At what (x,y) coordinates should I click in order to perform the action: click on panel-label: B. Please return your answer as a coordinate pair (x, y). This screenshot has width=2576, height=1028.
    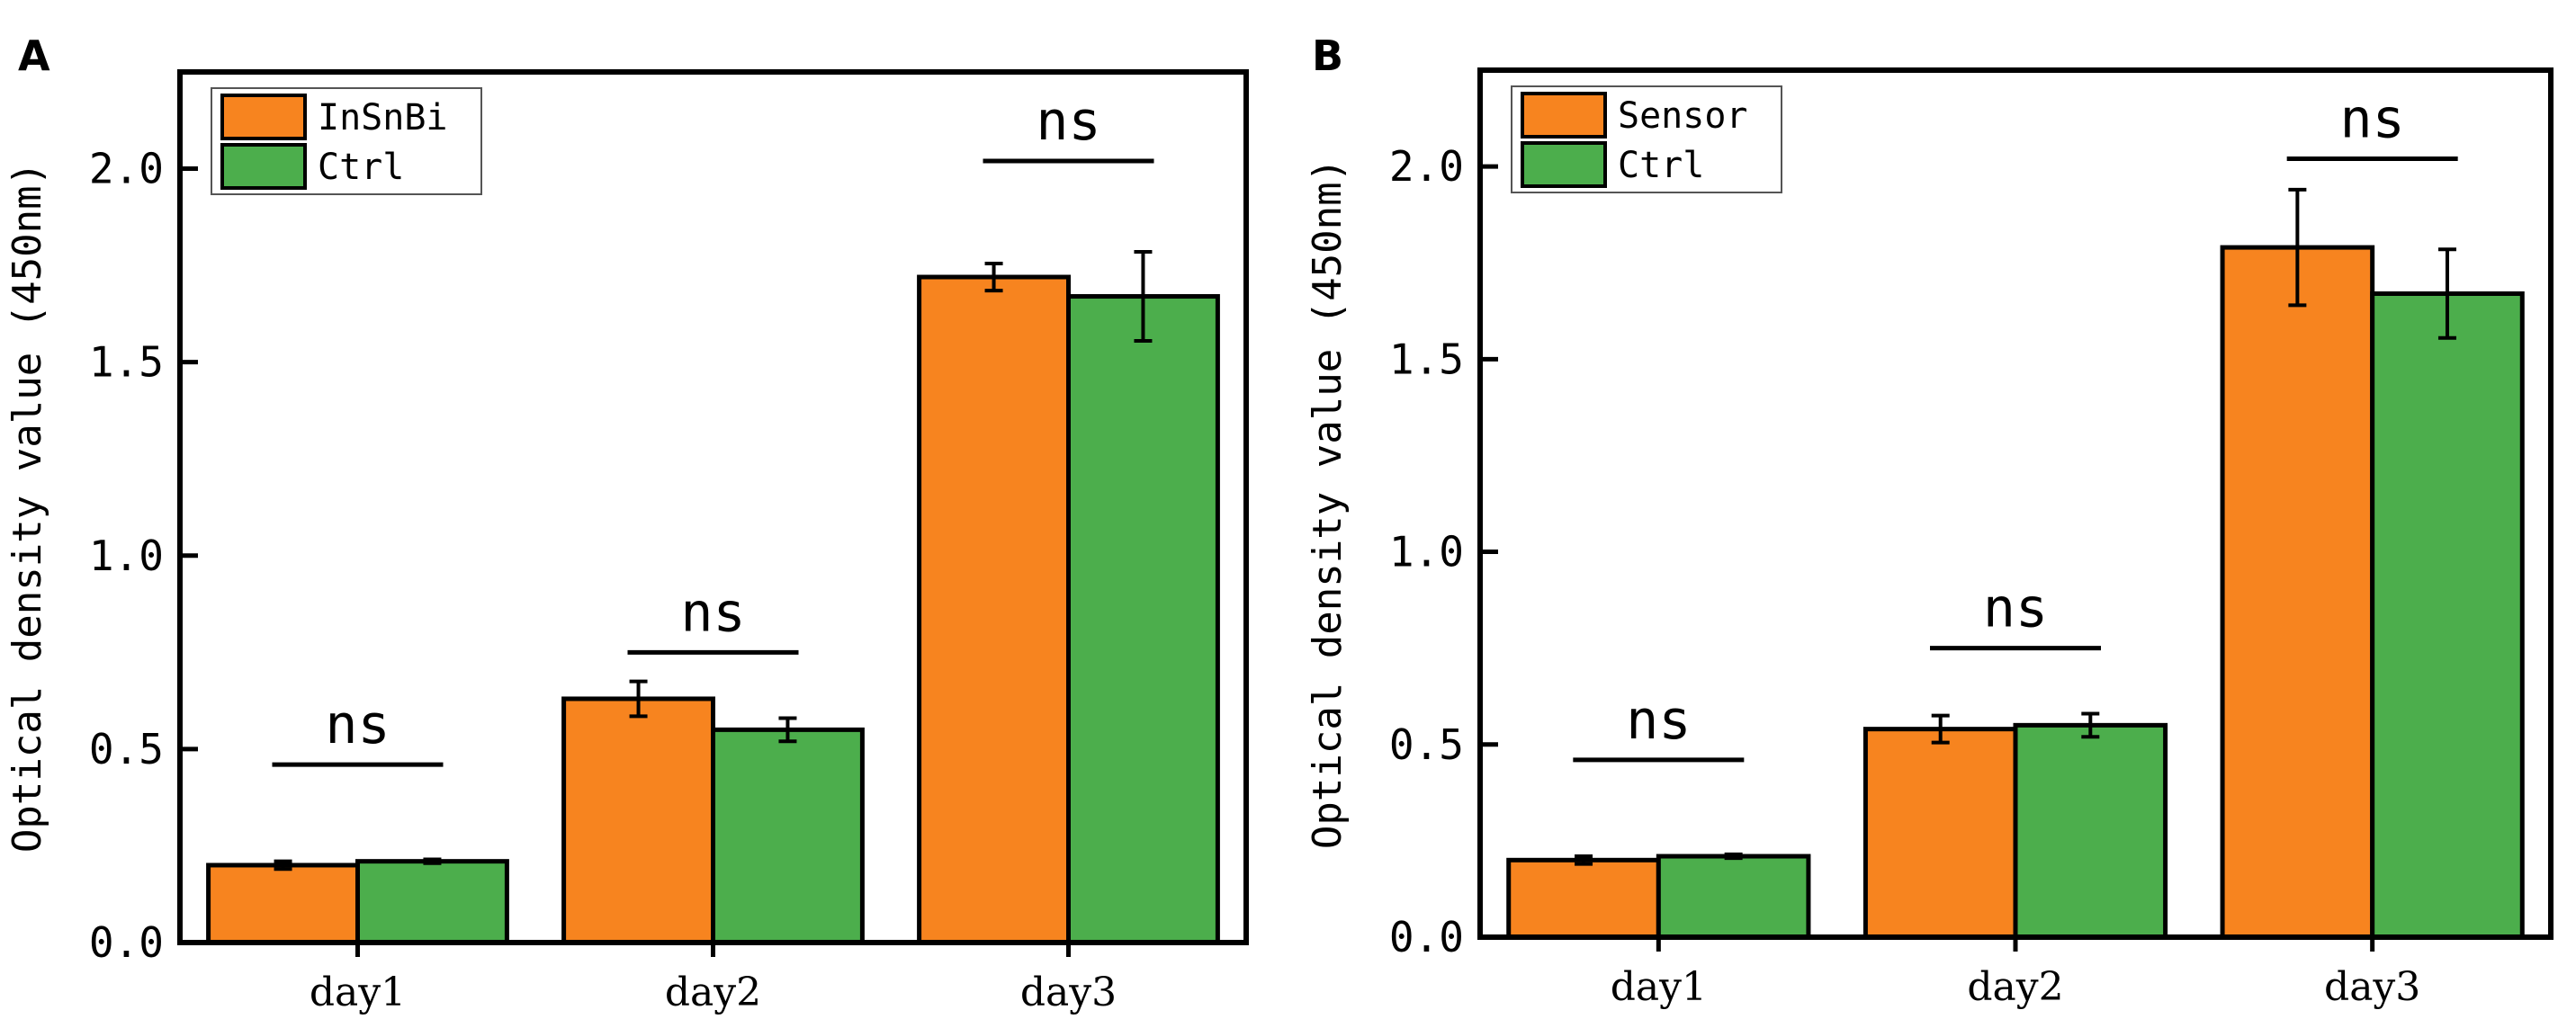
    Looking at the image, I should click on (1328, 56).